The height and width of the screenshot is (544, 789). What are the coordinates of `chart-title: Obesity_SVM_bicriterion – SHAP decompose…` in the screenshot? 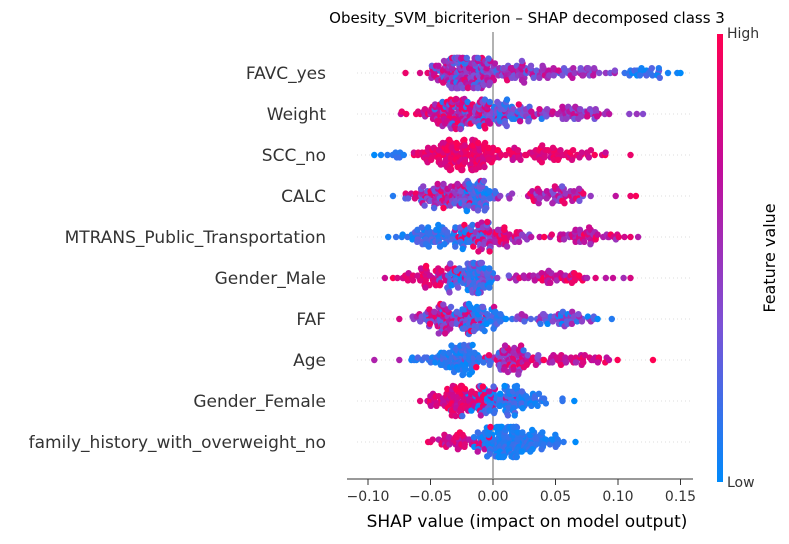 It's located at (527, 18).